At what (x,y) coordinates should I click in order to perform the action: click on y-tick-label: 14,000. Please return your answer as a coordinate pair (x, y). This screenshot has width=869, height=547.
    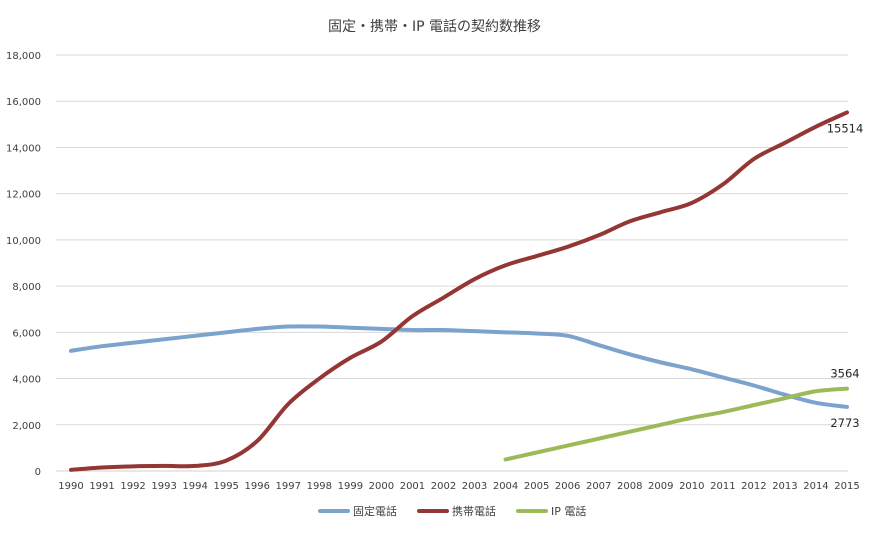
    Looking at the image, I should click on (23, 148).